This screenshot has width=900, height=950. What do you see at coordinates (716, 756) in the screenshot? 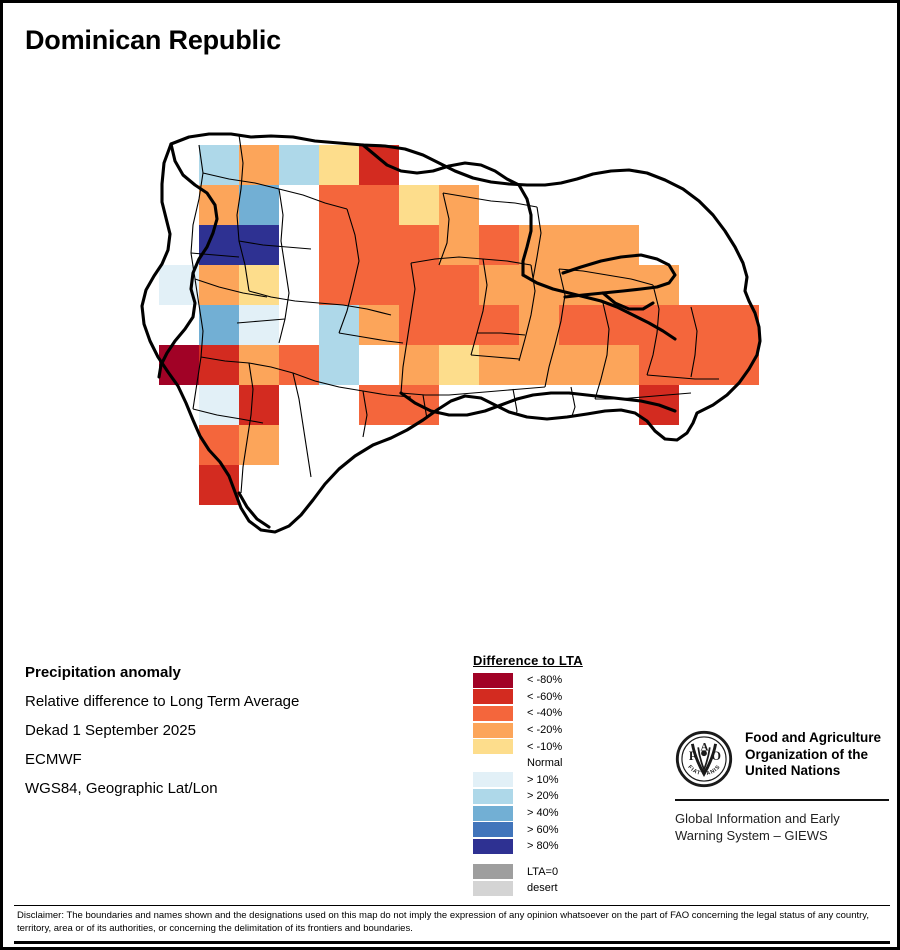
I see `svg-text: O` at bounding box center [716, 756].